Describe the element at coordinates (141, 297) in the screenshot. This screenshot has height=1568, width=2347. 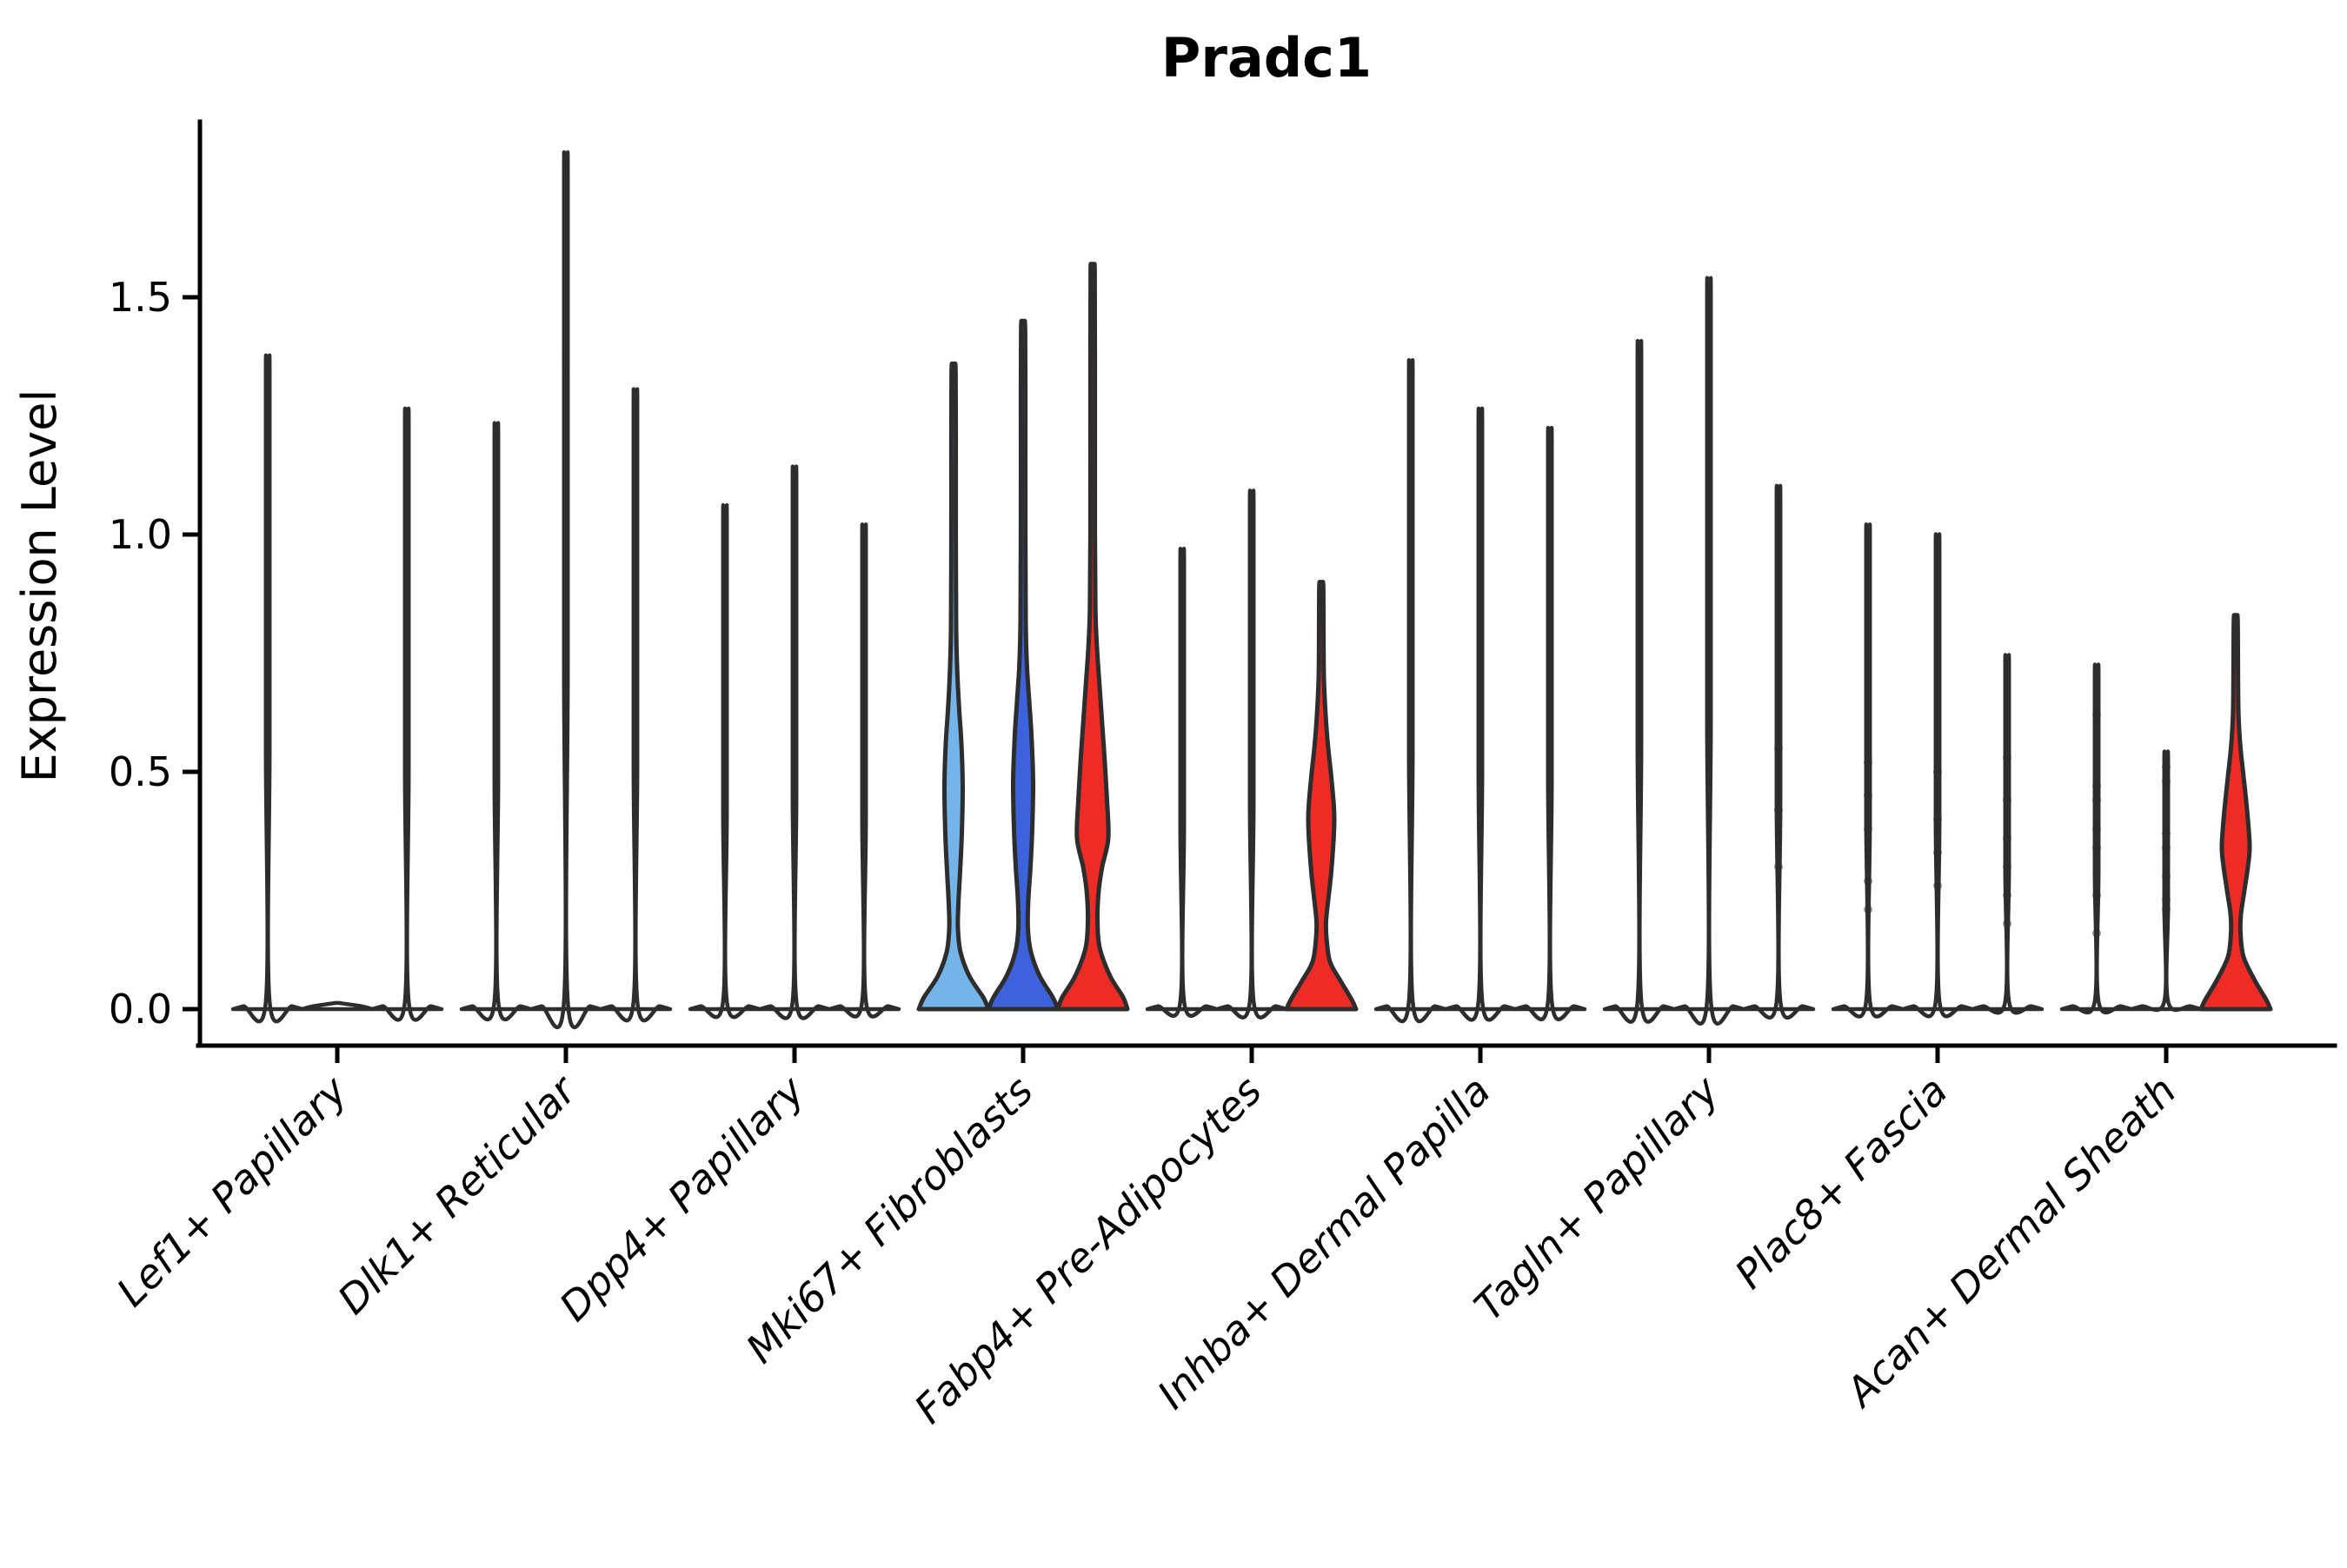
I see `y-axis-tick-label: 1.5` at that location.